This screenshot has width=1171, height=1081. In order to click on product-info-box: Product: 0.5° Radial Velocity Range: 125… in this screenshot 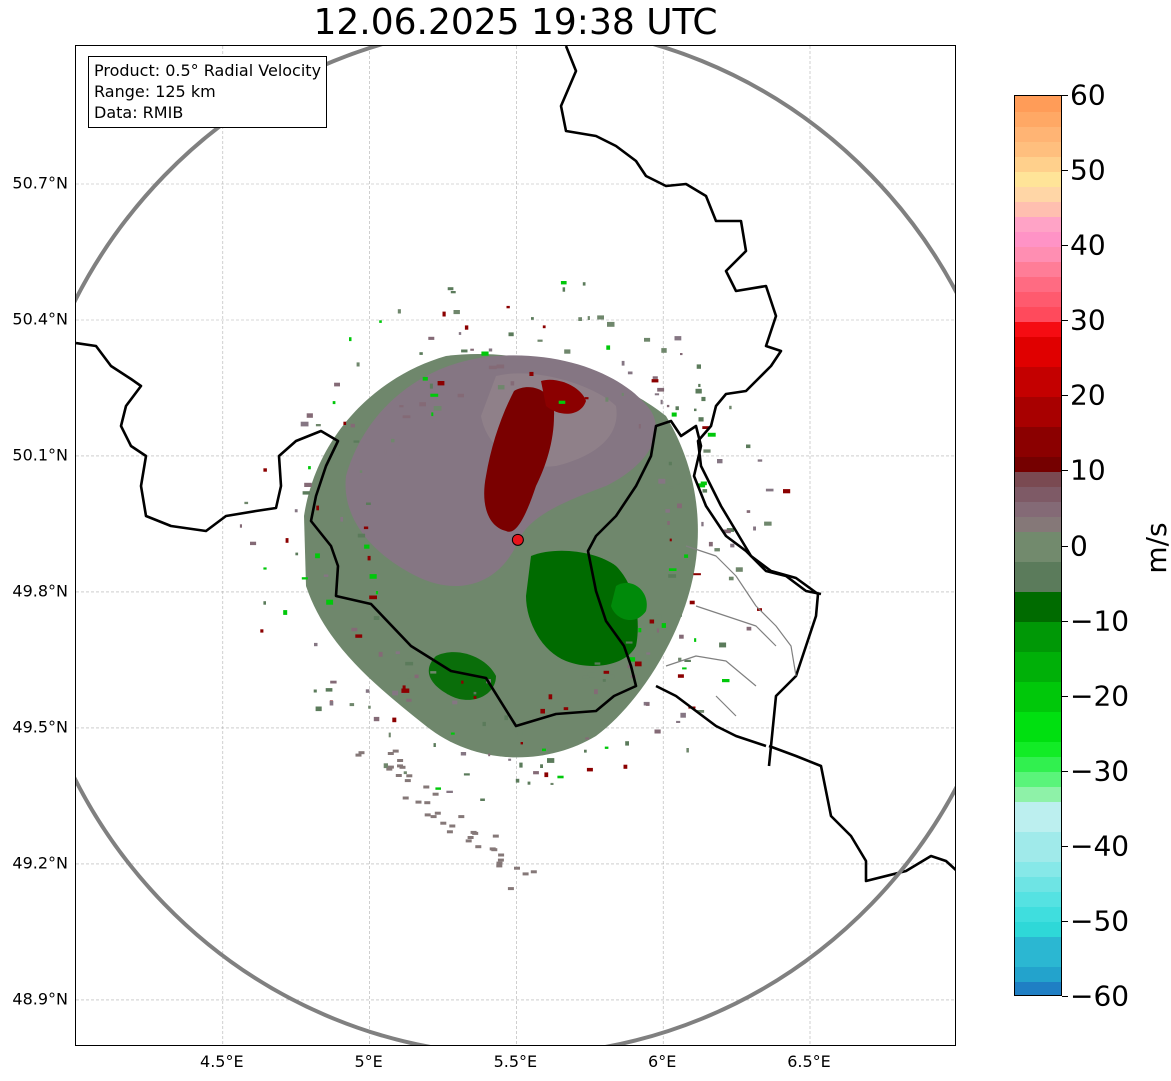, I will do `click(208, 92)`.